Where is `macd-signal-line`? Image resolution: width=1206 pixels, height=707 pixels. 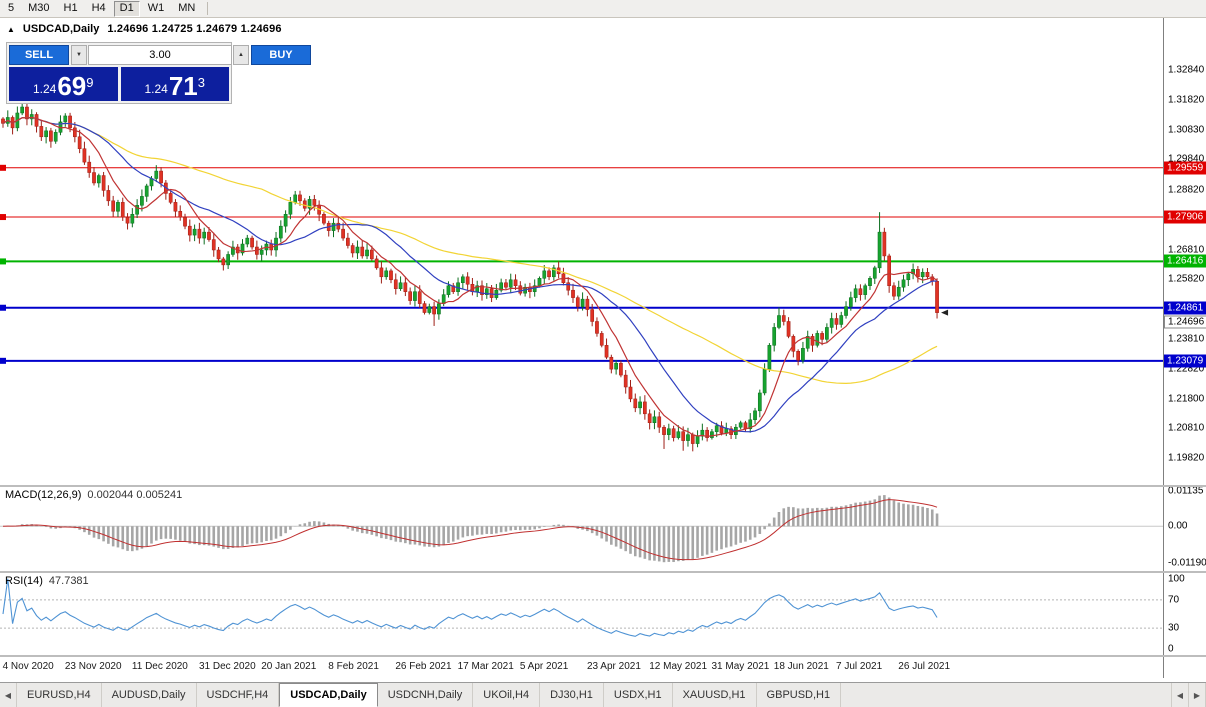 macd-signal-line is located at coordinates (470, 530).